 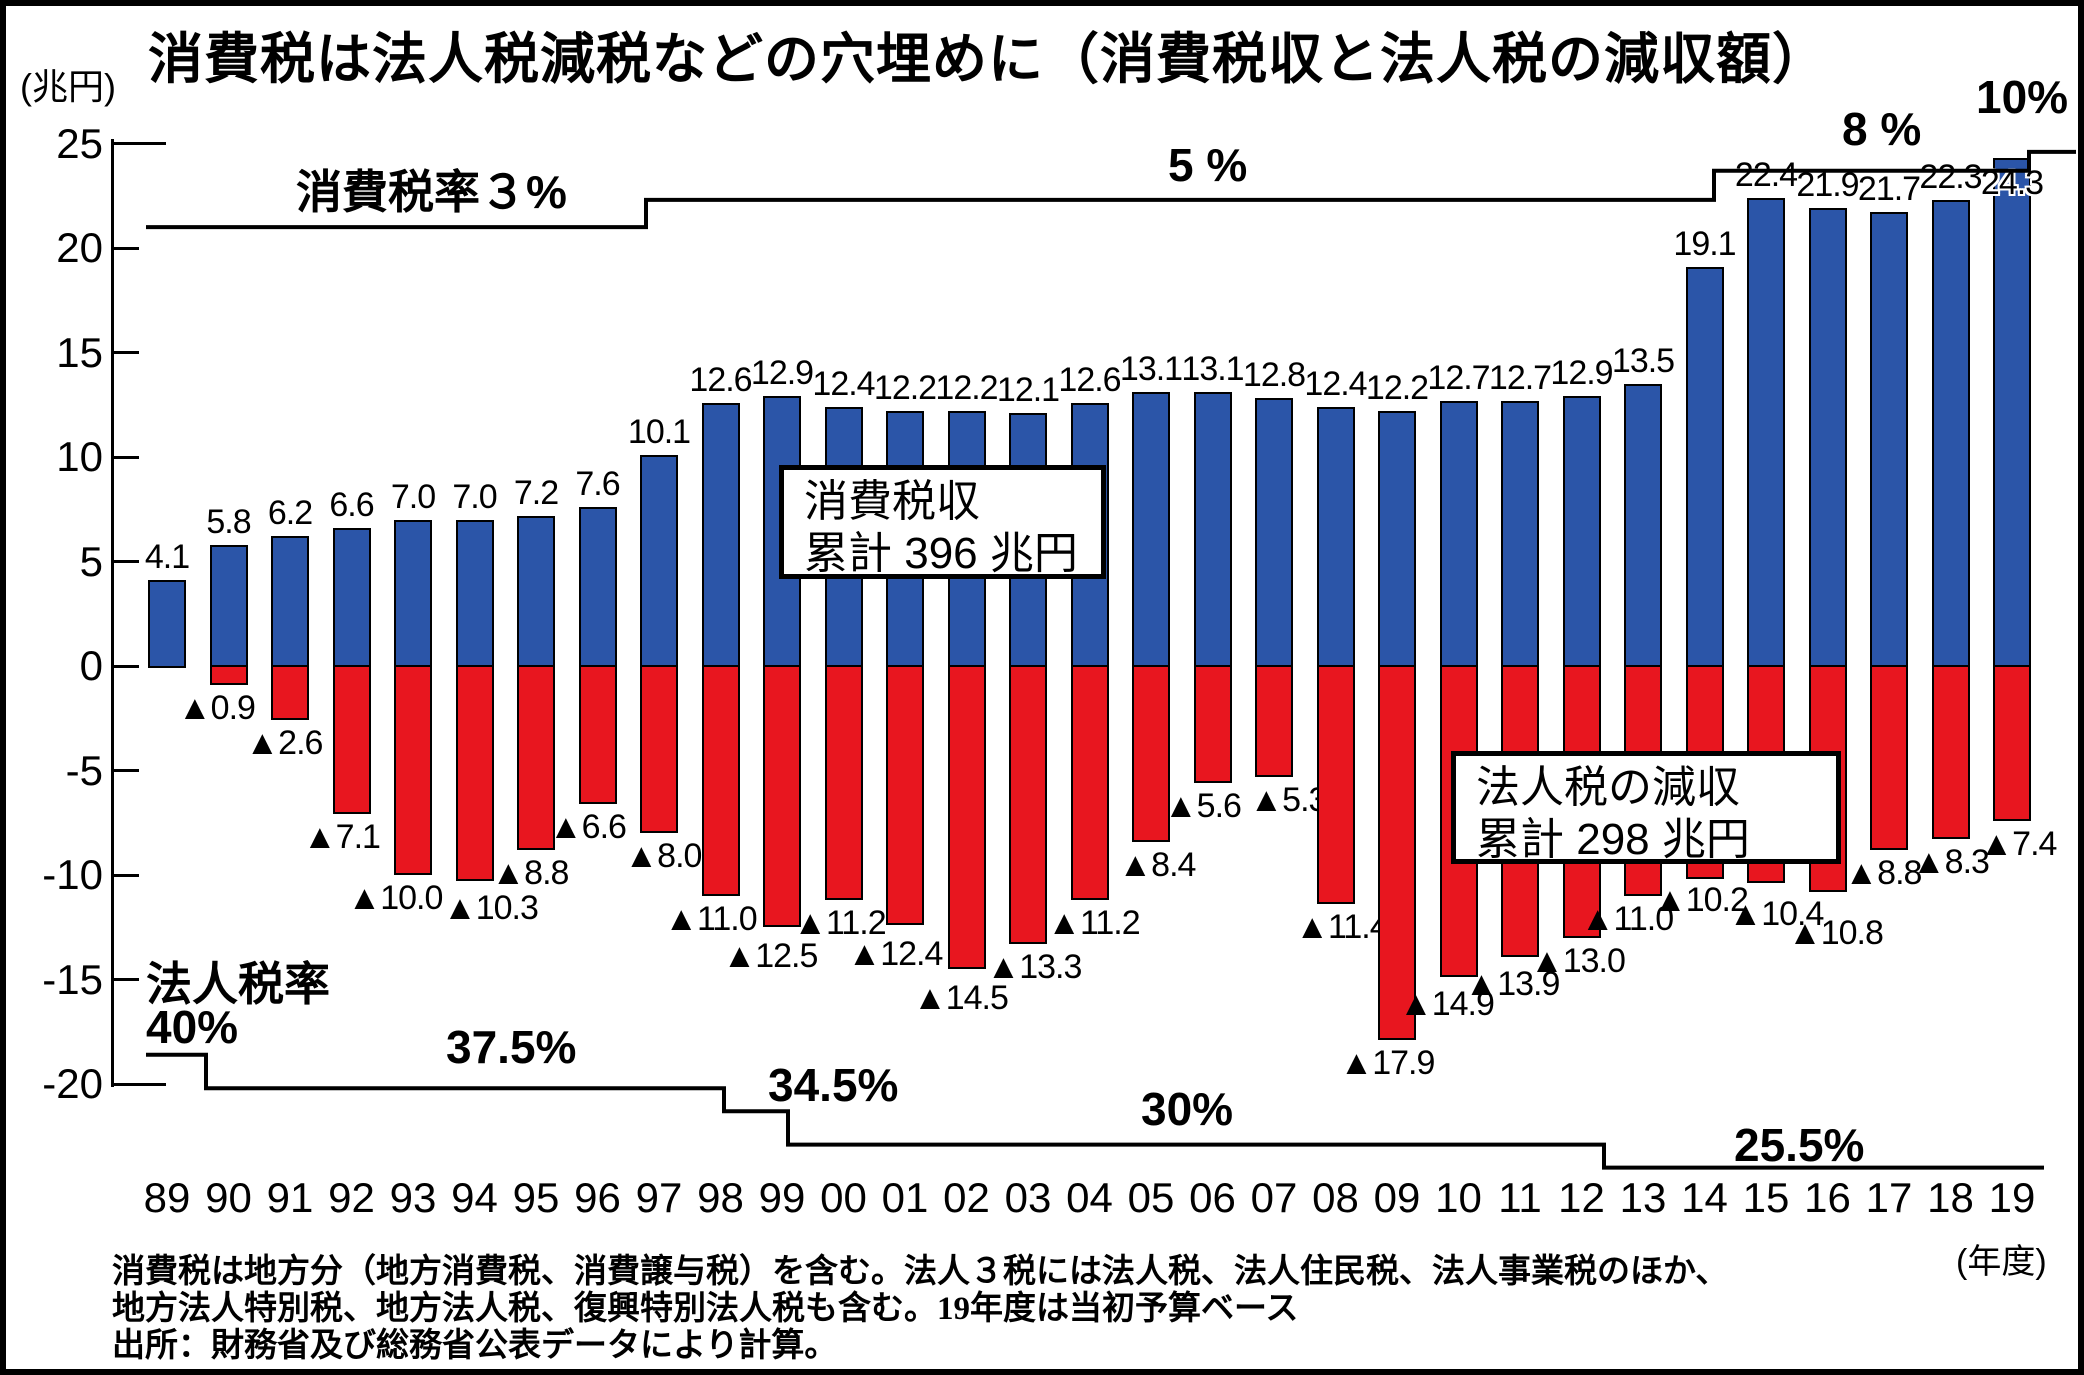 I want to click on bar-negative-label: ▲5.6, so click(x=1203, y=806).